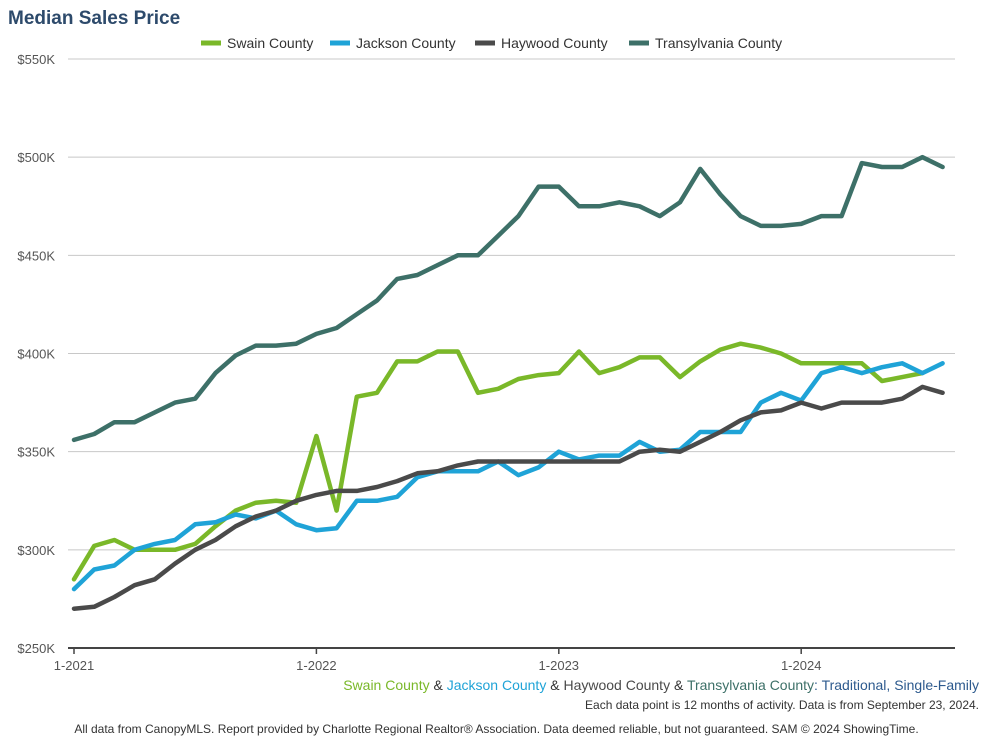 This screenshot has height=745, width=993. What do you see at coordinates (406, 43) in the screenshot?
I see `legend-label: Jackson County` at bounding box center [406, 43].